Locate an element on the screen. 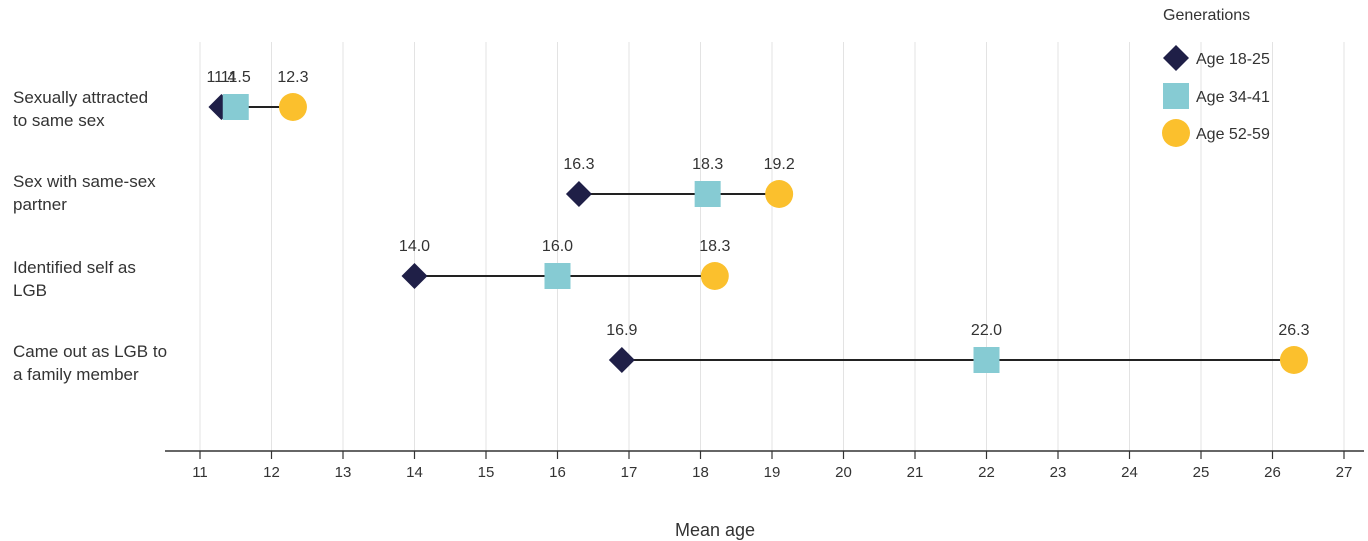  x-tick-label: 20 is located at coordinates (843, 472).